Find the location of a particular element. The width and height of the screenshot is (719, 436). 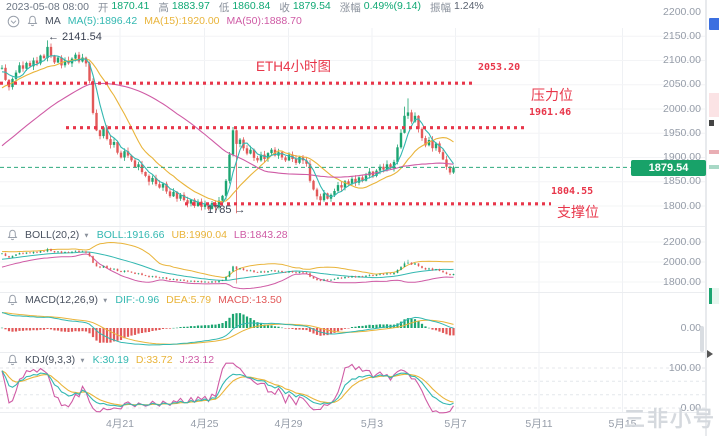

y-axis-tick: 1950.00 is located at coordinates (682, 132).